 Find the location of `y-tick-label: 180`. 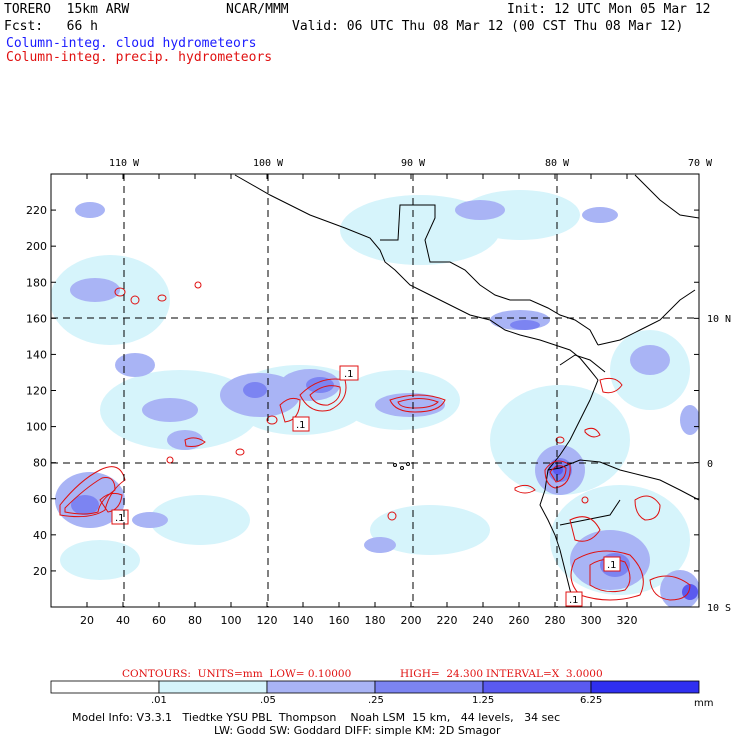

y-tick-label: 180 is located at coordinates (36, 282).